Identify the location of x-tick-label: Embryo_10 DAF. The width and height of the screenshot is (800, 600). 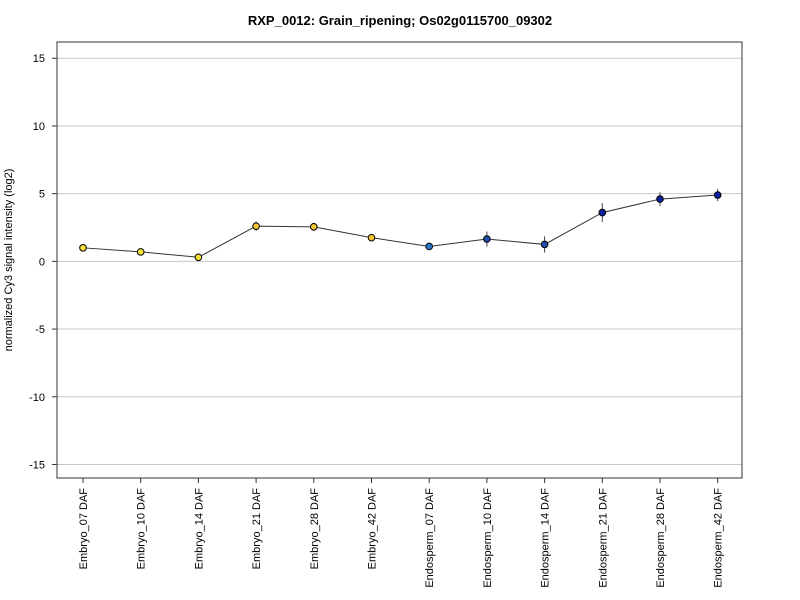
(142, 529).